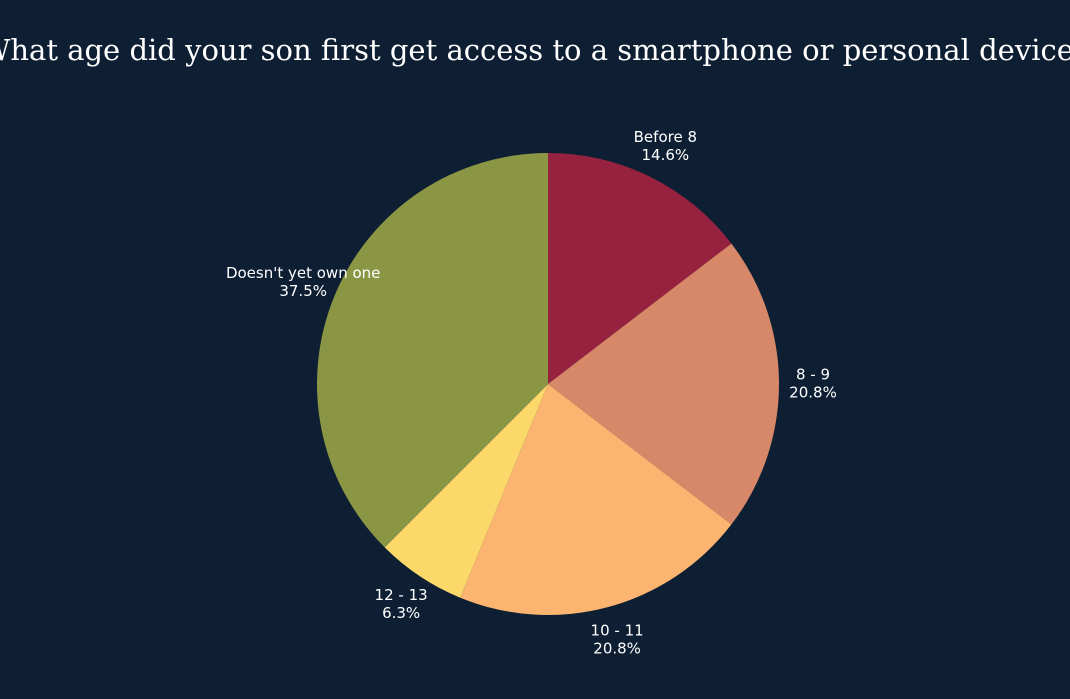 The image size is (1070, 699). I want to click on slice-label: 12 - 13, so click(401, 595).